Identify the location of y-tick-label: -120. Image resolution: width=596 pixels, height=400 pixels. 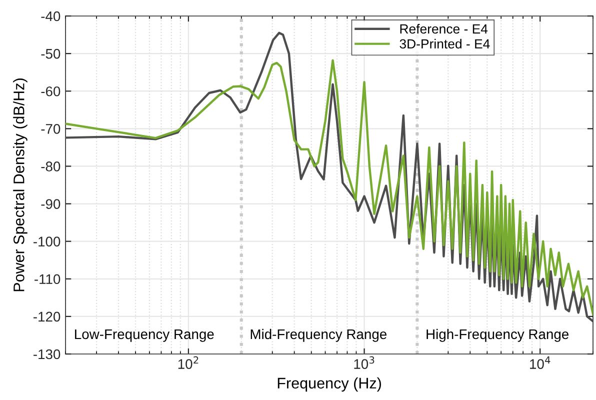
(47, 317).